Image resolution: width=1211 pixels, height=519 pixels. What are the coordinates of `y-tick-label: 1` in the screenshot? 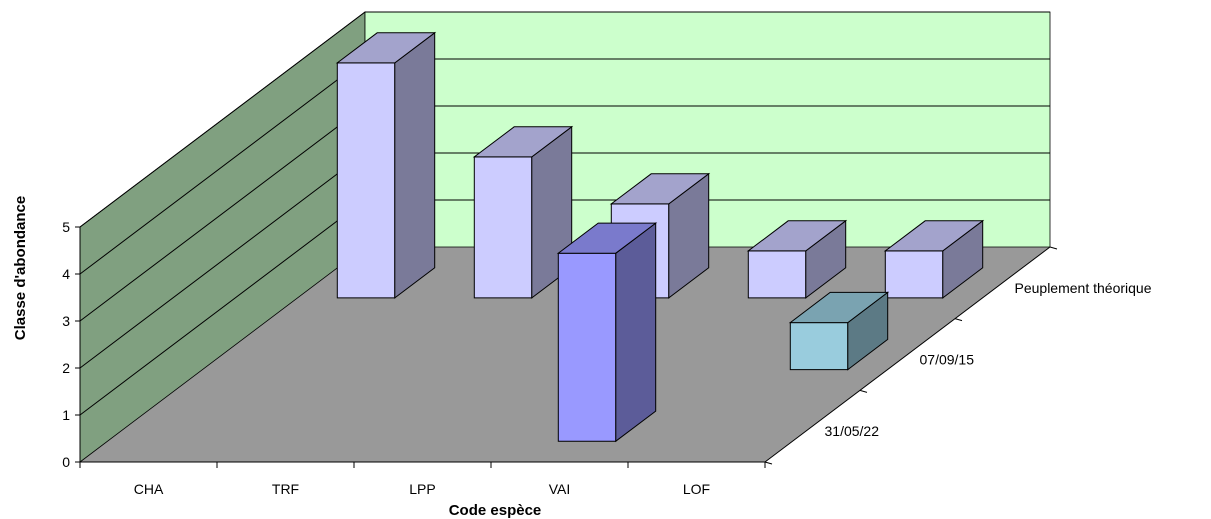 It's located at (66, 415).